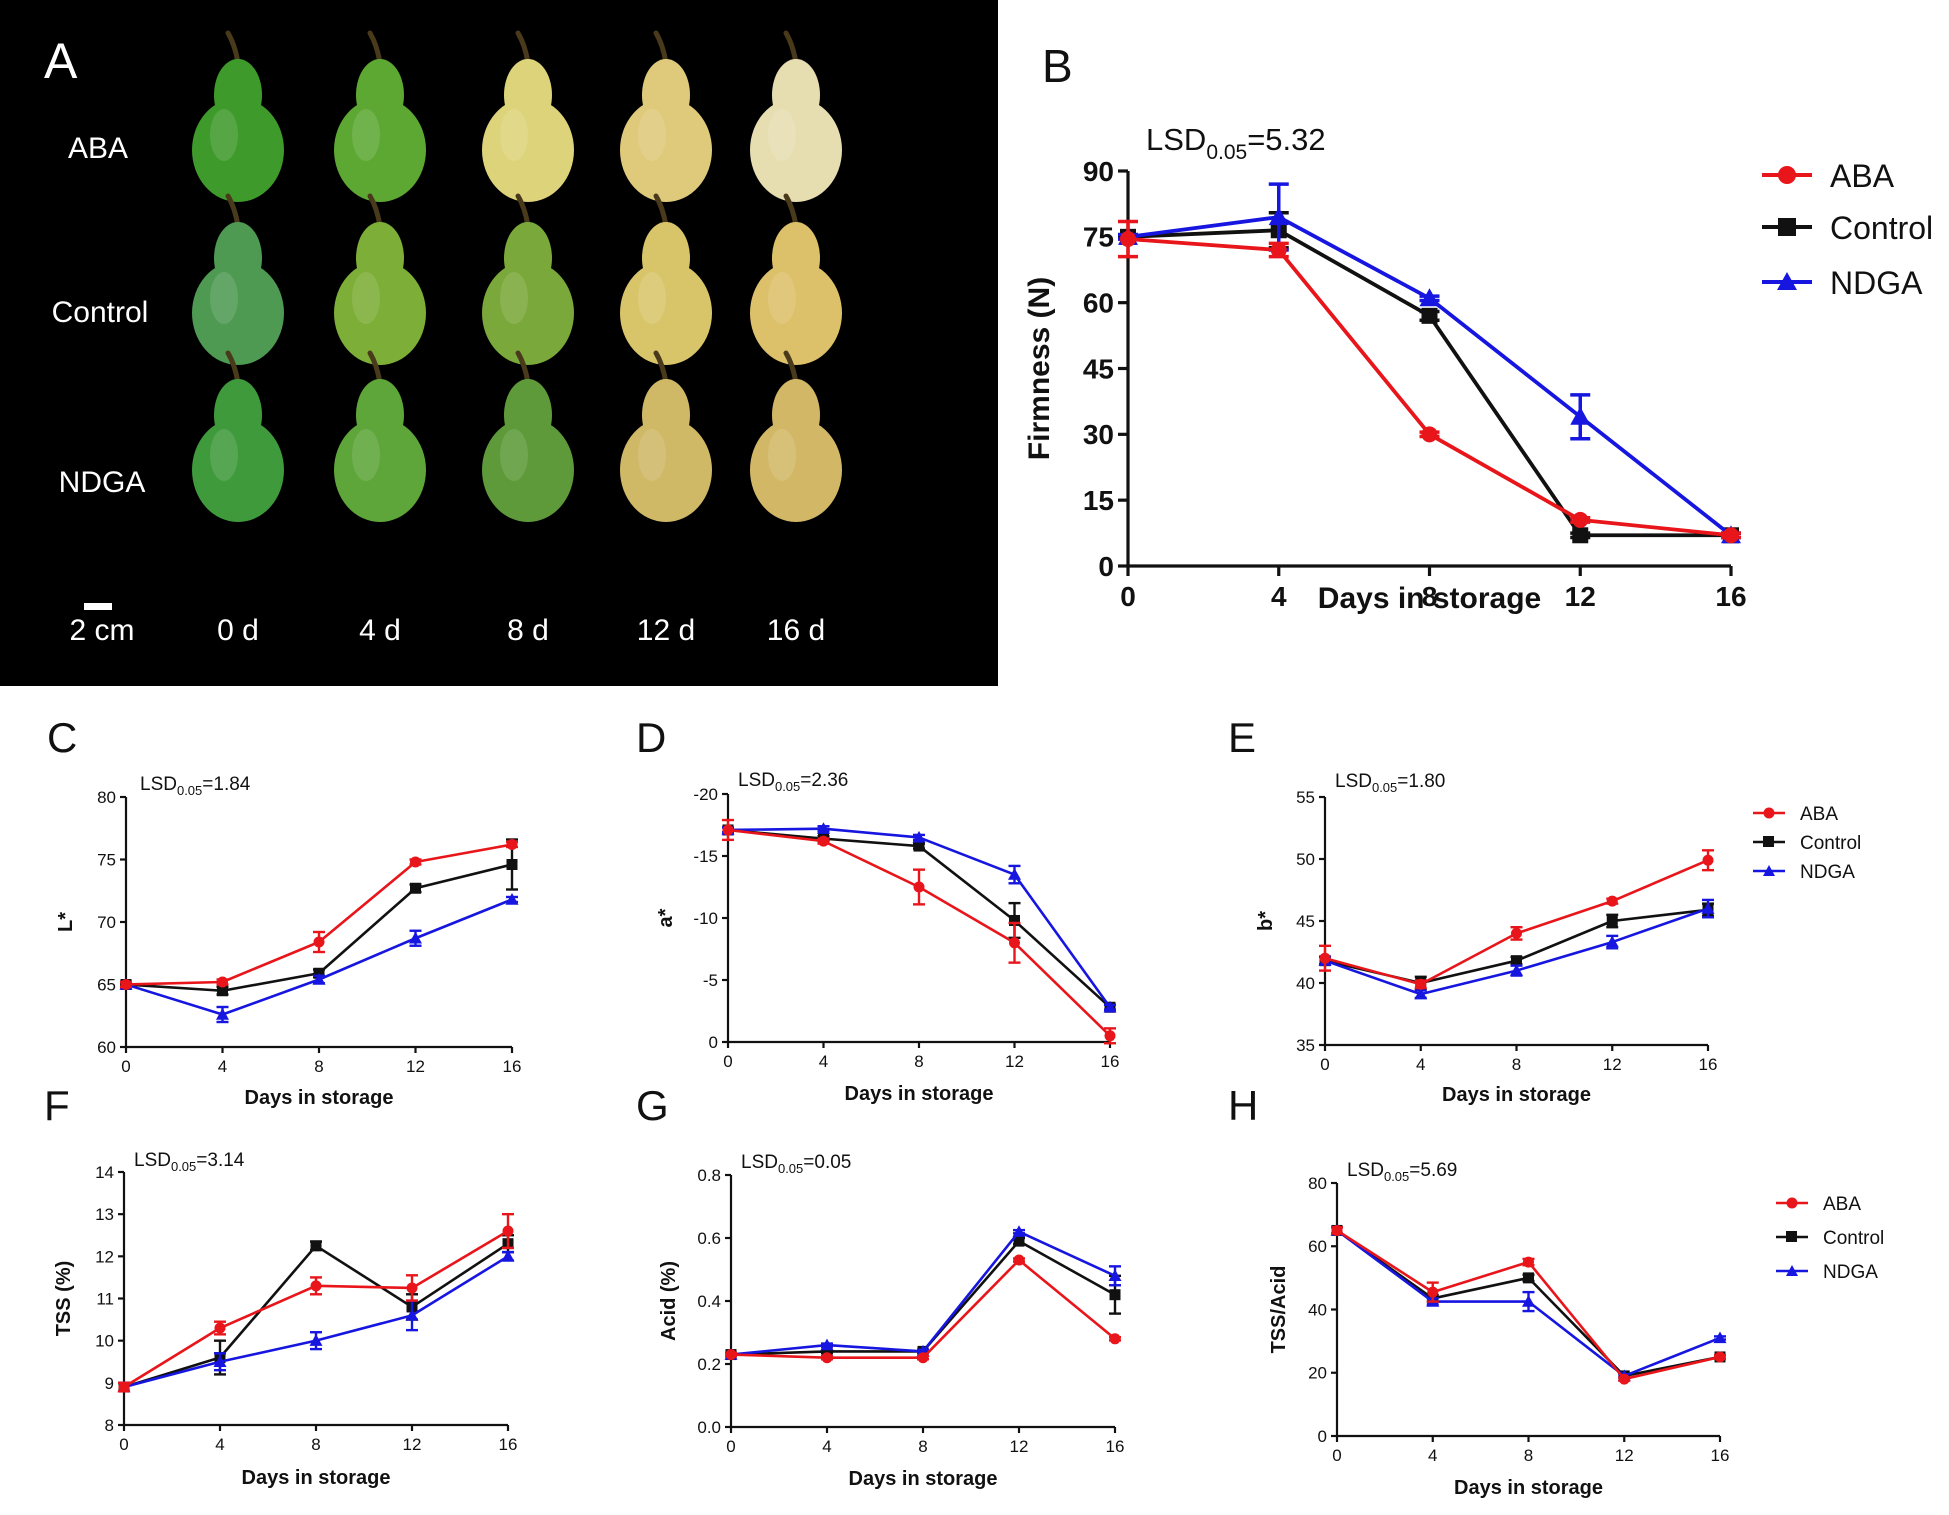 The height and width of the screenshot is (1515, 1949). Describe the element at coordinates (1787, 281) in the screenshot. I see `legend-b-ndga-marker` at that location.